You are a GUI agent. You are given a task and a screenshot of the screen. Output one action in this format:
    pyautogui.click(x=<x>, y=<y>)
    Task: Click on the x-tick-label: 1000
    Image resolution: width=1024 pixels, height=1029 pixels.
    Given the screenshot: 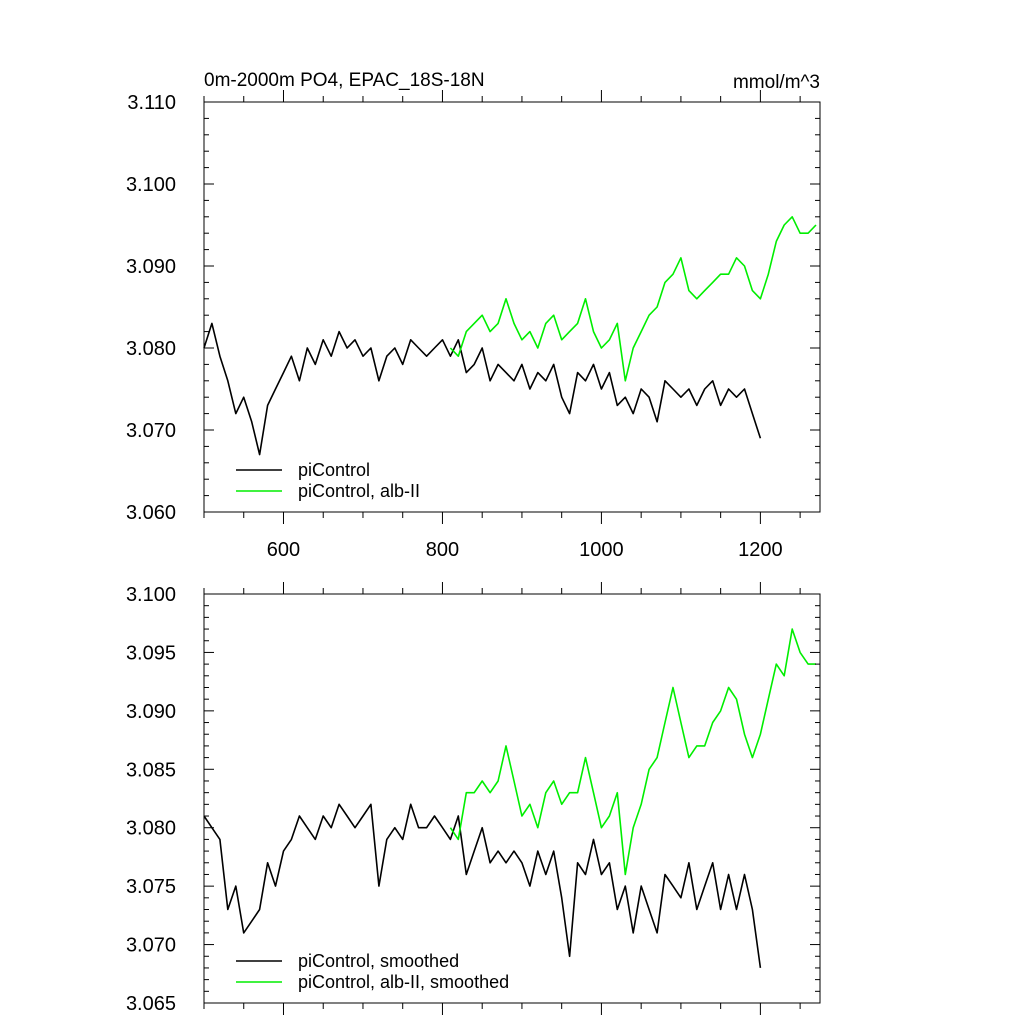 What is the action you would take?
    pyautogui.click(x=601, y=550)
    